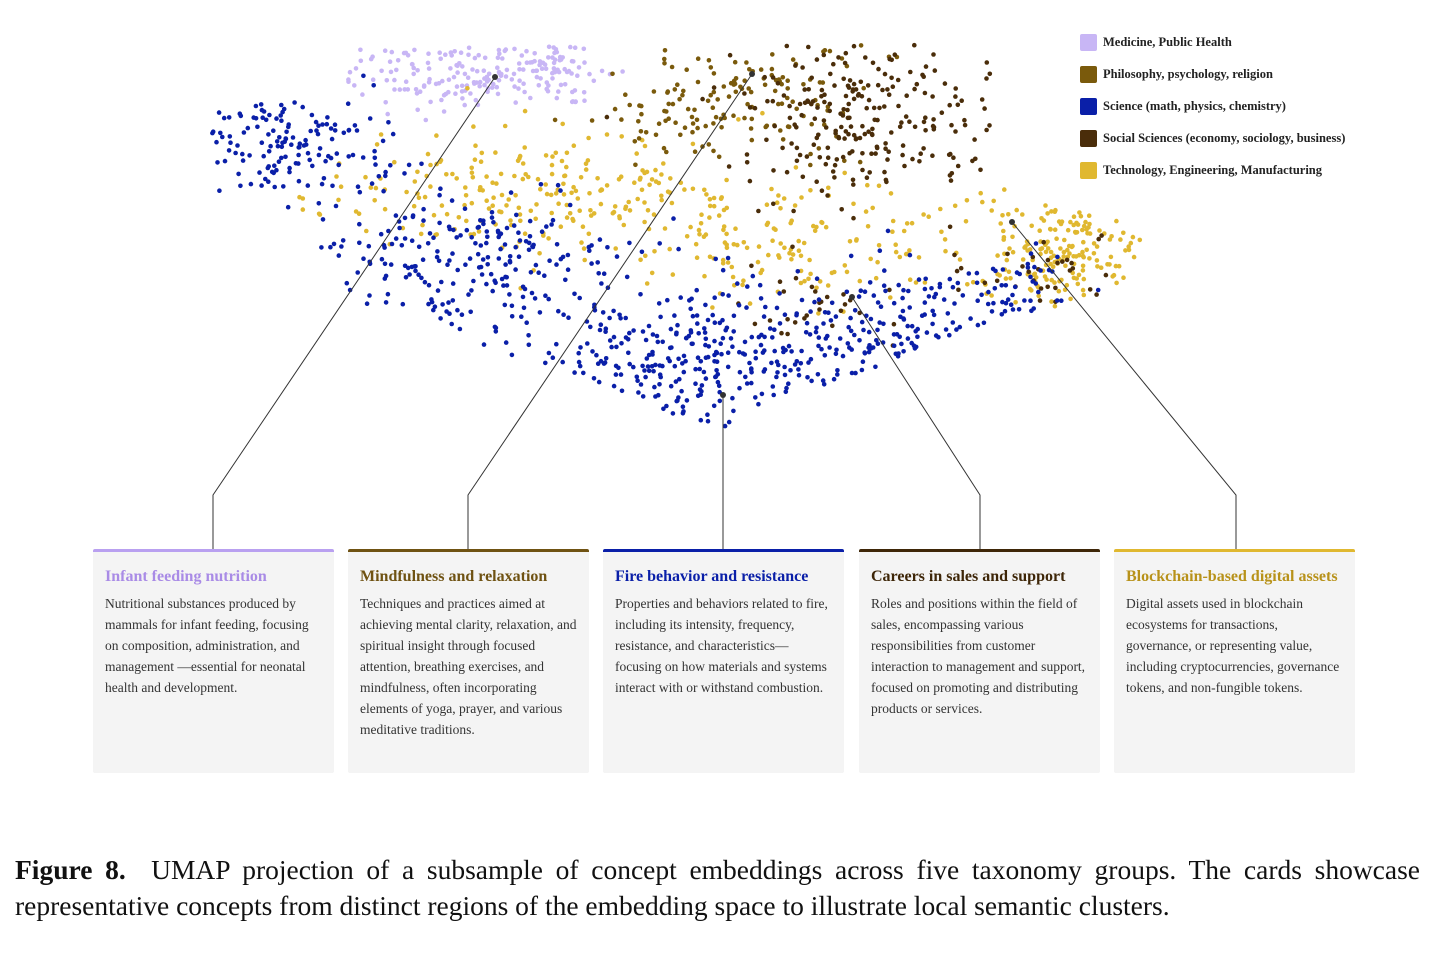  I want to click on legend-item-medicine: Medicine, Public Health, so click(1212, 42).